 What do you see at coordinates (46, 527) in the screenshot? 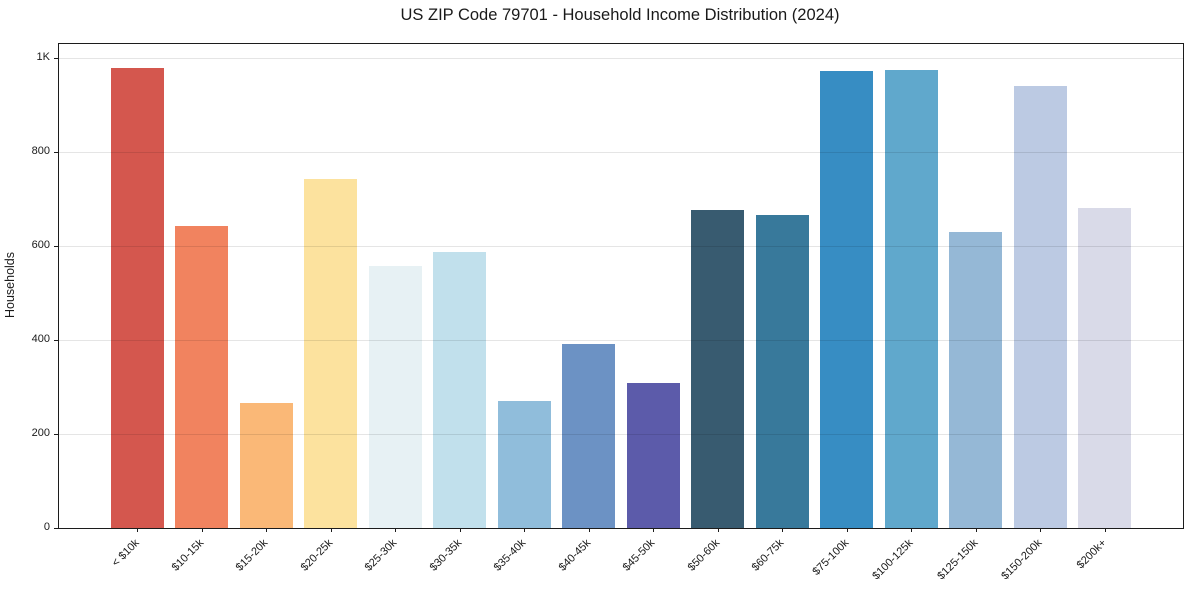
I see `y-tick-label: 0` at bounding box center [46, 527].